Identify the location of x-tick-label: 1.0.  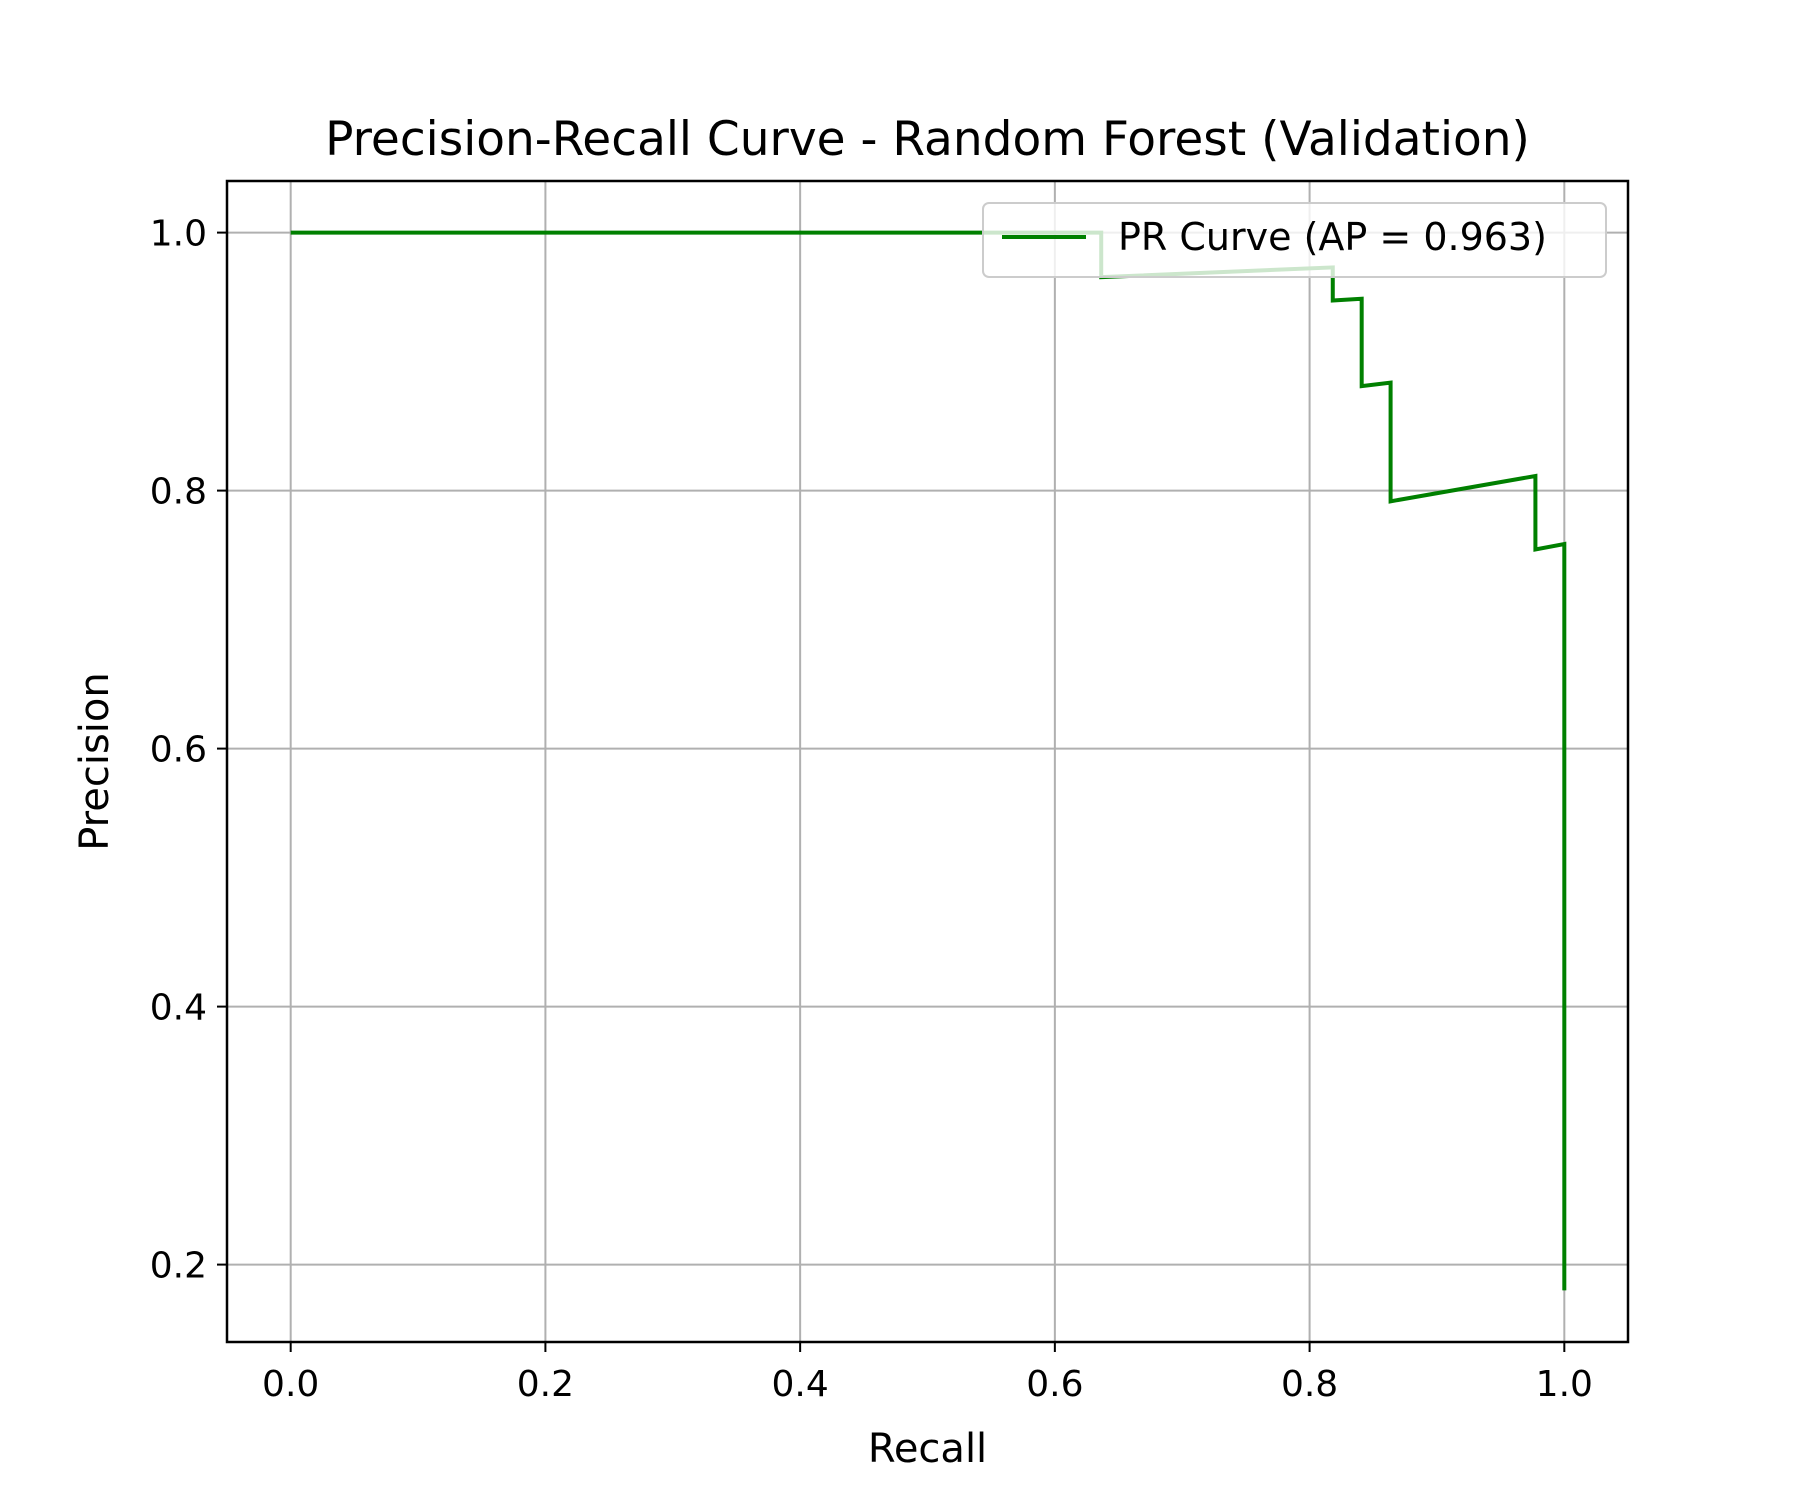
(1564, 1384).